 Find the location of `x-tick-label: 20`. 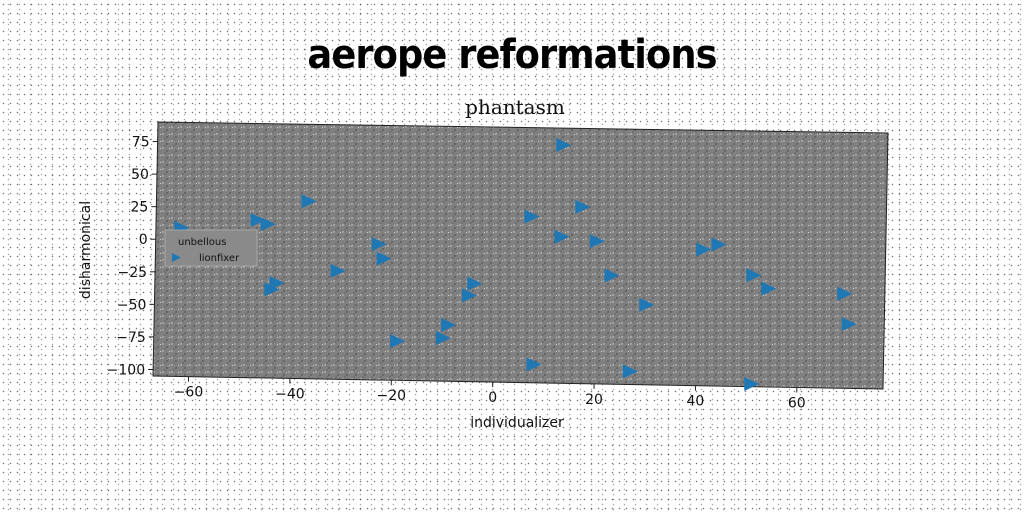

x-tick-label: 20 is located at coordinates (594, 400).